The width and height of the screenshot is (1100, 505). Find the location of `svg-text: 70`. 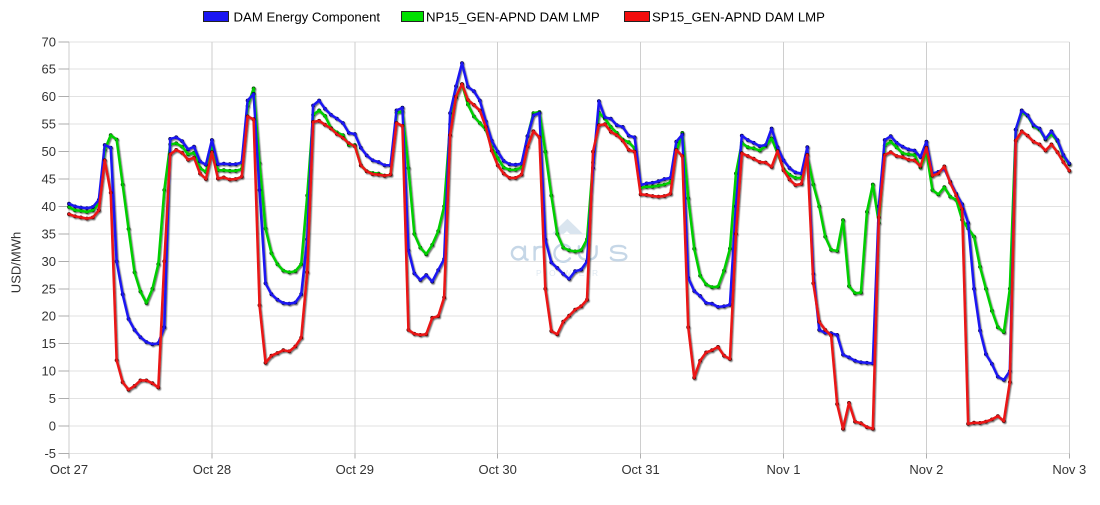

svg-text: 70 is located at coordinates (49, 41).